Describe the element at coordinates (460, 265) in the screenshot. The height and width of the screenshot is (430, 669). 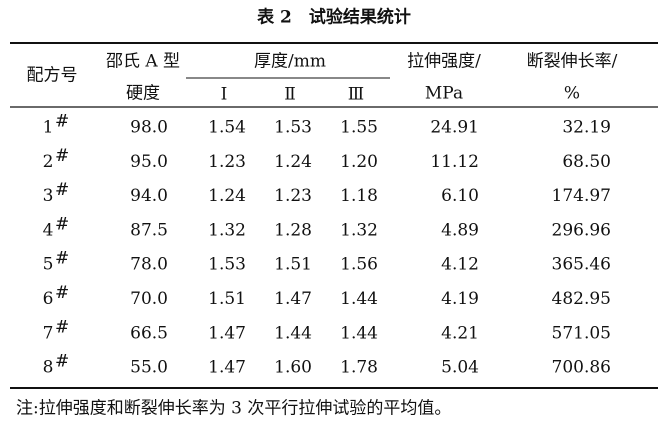
I see `table-cell: 4.12` at that location.